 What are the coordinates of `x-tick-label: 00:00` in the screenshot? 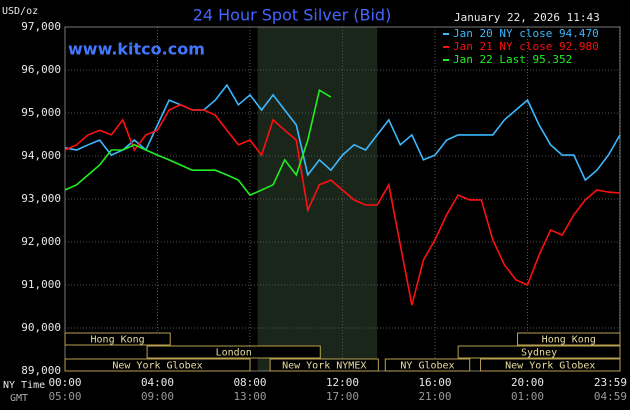 It's located at (64, 382).